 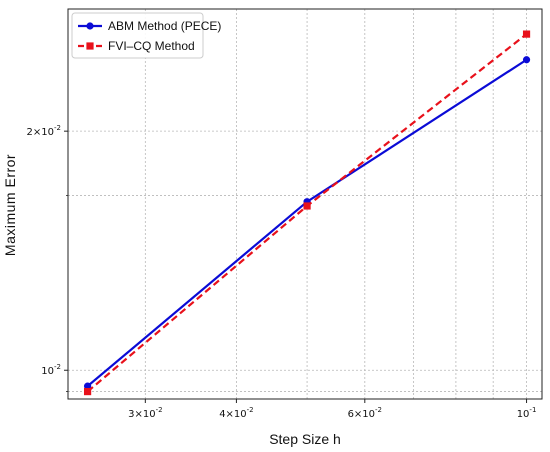 What do you see at coordinates (527, 413) in the screenshot?
I see `x-tick-label: 10-1` at bounding box center [527, 413].